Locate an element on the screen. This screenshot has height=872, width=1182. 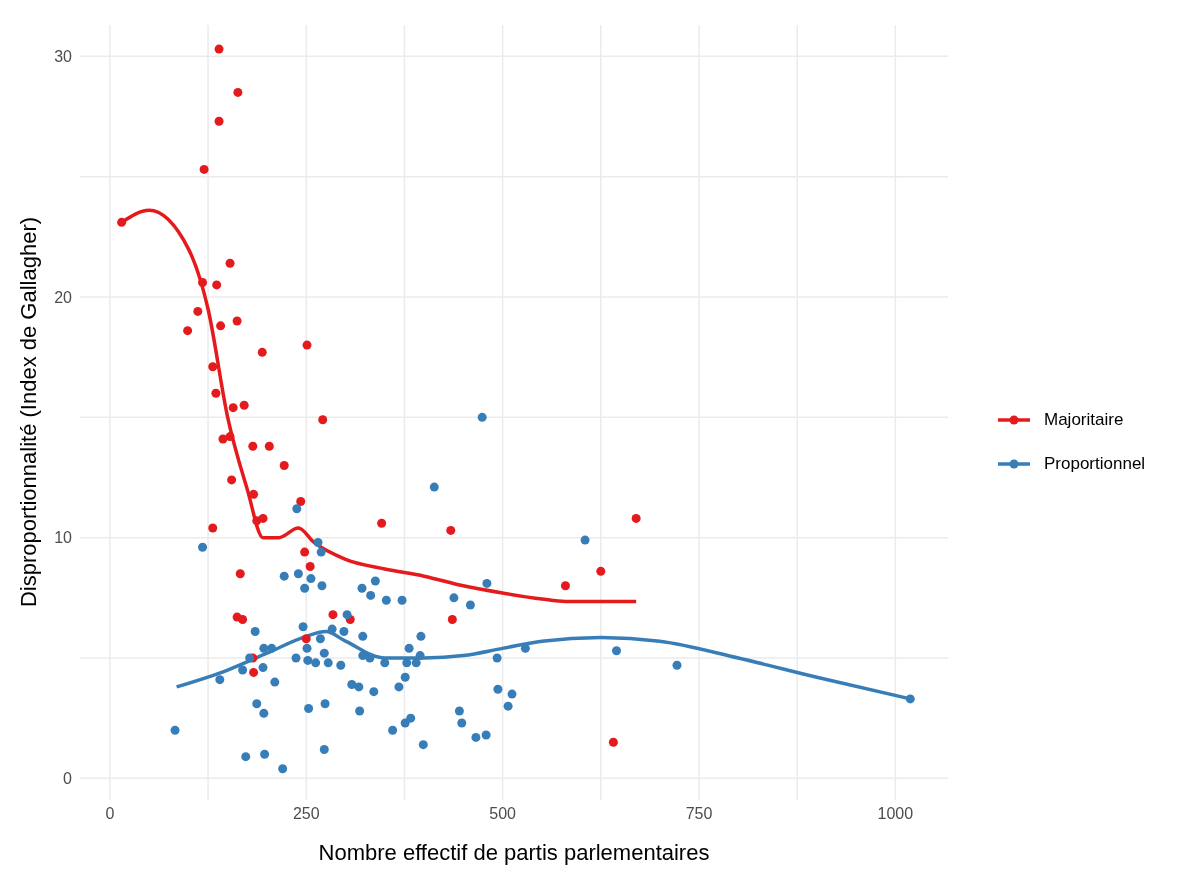
y-tick-label: 20 is located at coordinates (63, 297).